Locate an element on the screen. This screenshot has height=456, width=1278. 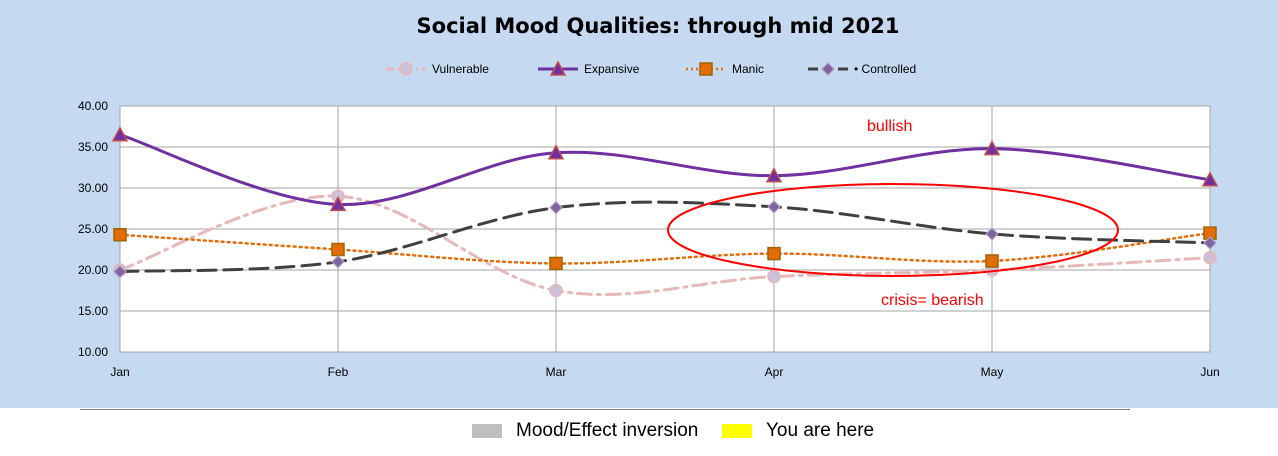
y-tick-label: 10.00 is located at coordinates (93, 352).